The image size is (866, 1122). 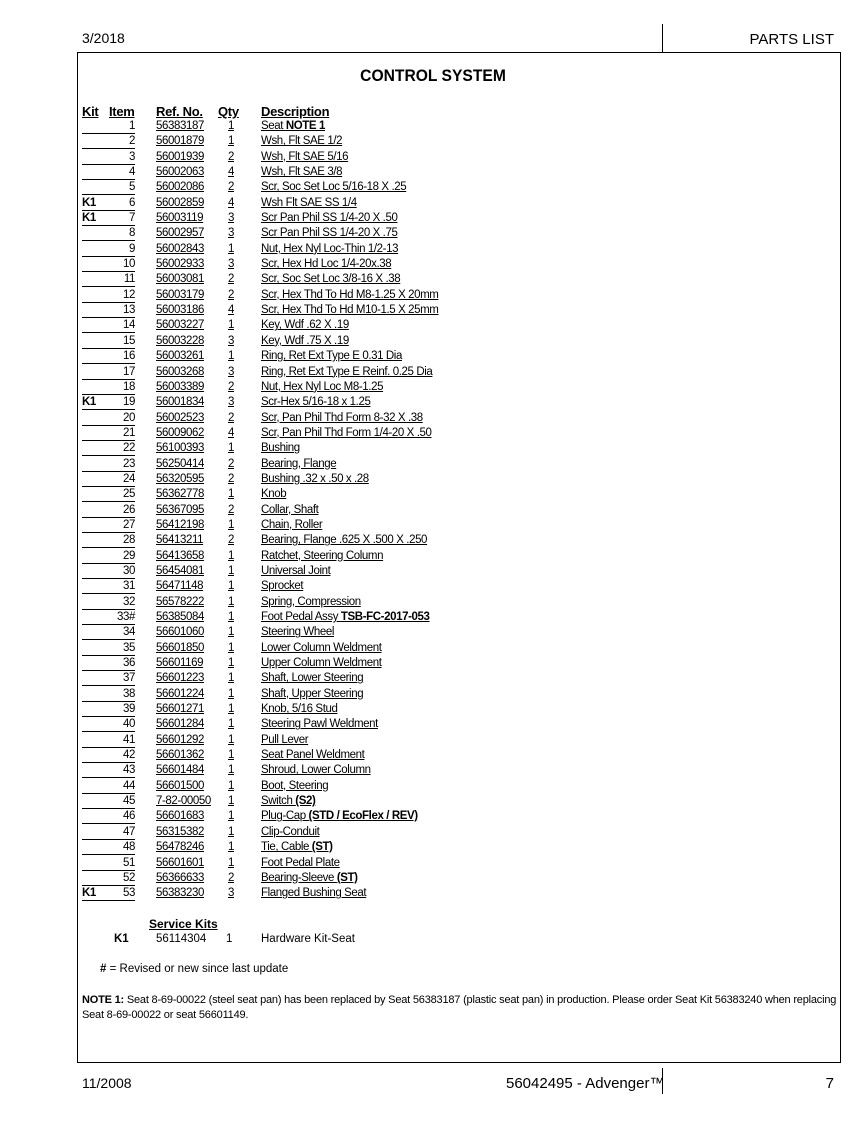 I want to click on kit-cell: K1, so click(x=108, y=204).